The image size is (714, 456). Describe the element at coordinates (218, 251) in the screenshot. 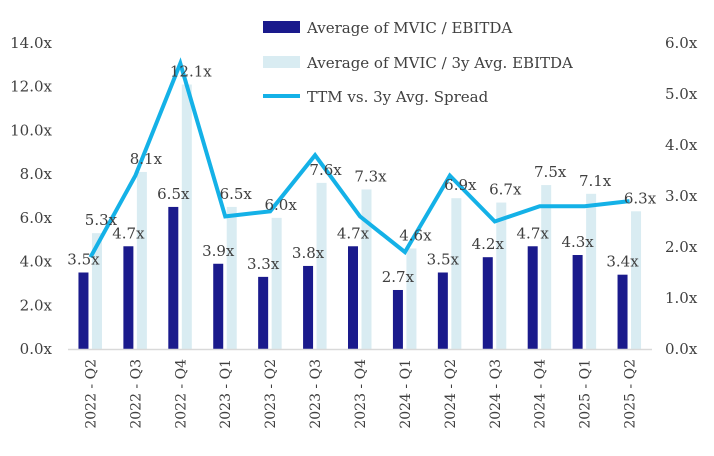

I see `data-label-mvic-ebitda: 3.9x` at that location.